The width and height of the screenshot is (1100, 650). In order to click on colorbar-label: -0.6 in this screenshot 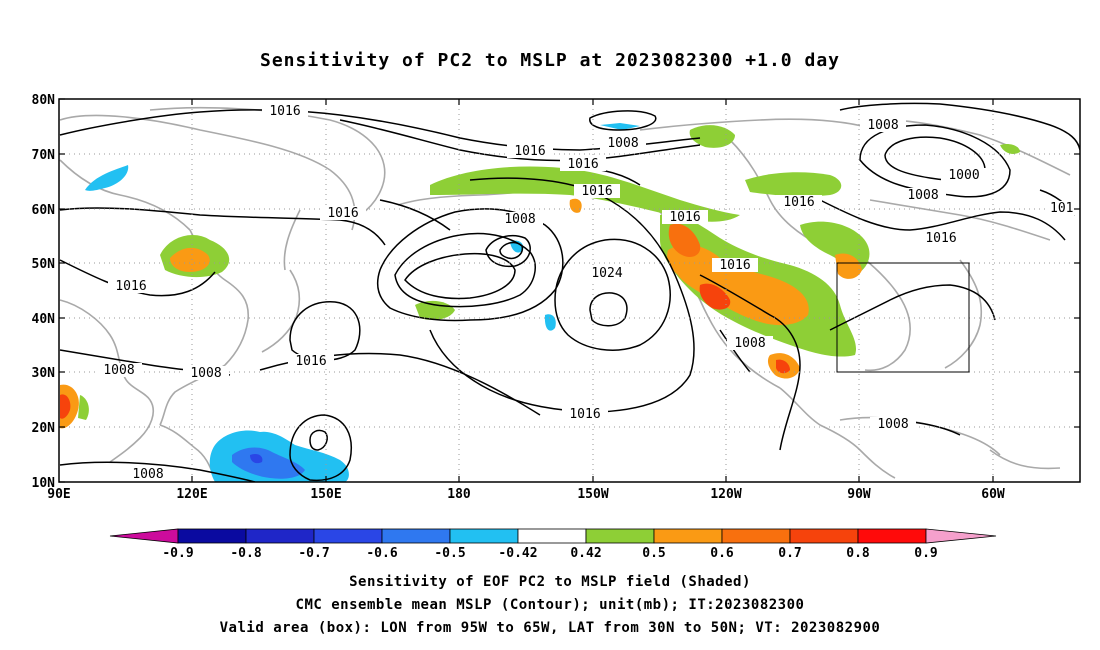, I will do `click(381, 553)`.